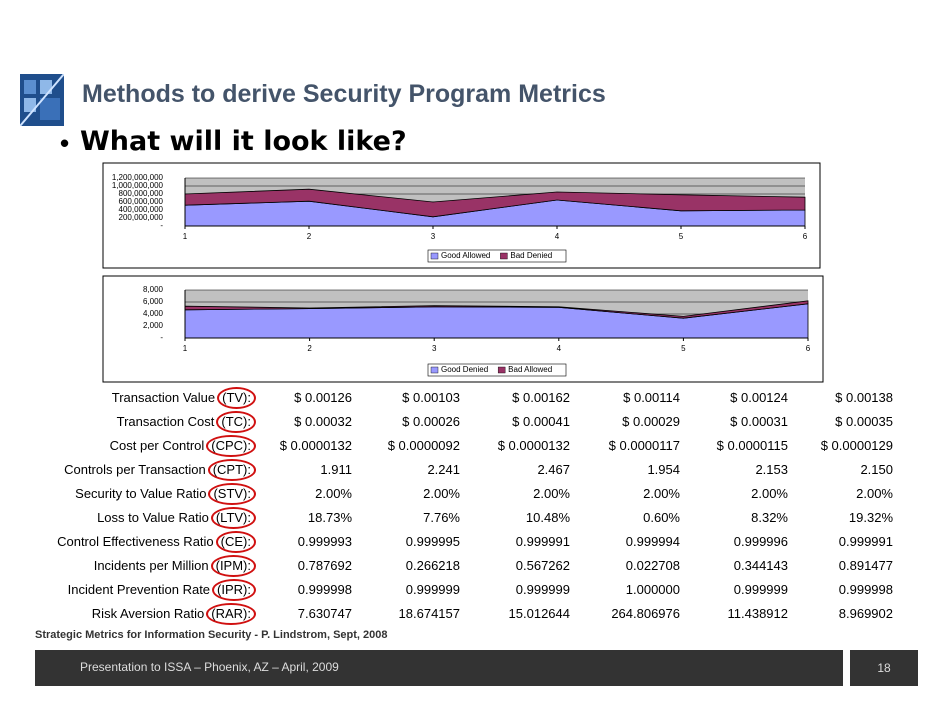 Image resolution: width=942 pixels, height=728 pixels. What do you see at coordinates (542, 541) in the screenshot?
I see `table-cell: 0.999991` at bounding box center [542, 541].